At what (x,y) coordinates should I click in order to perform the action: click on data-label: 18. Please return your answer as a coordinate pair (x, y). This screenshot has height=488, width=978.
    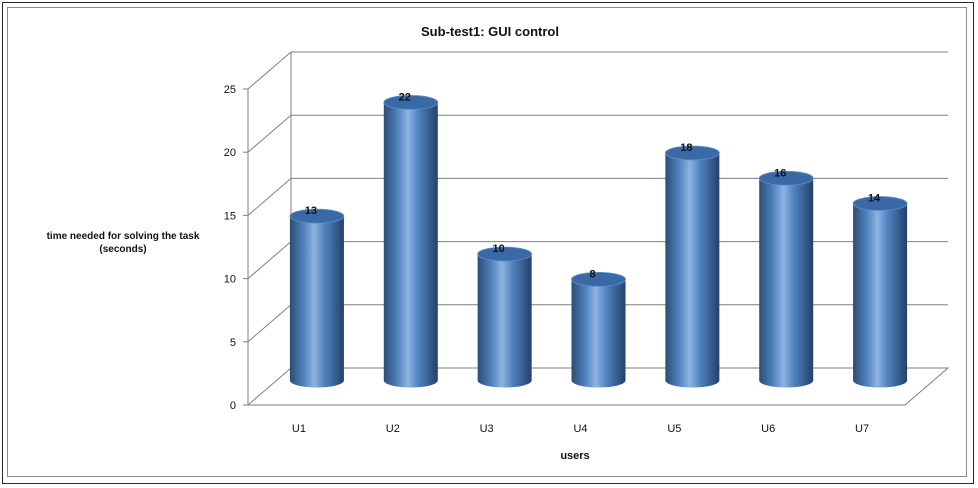
    Looking at the image, I should click on (686, 148).